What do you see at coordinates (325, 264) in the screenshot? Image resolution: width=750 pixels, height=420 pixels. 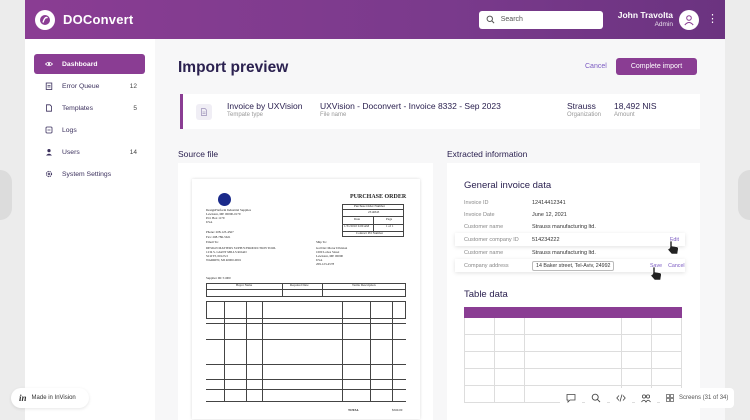 I see `ship-line: 209-123-4578` at bounding box center [325, 264].